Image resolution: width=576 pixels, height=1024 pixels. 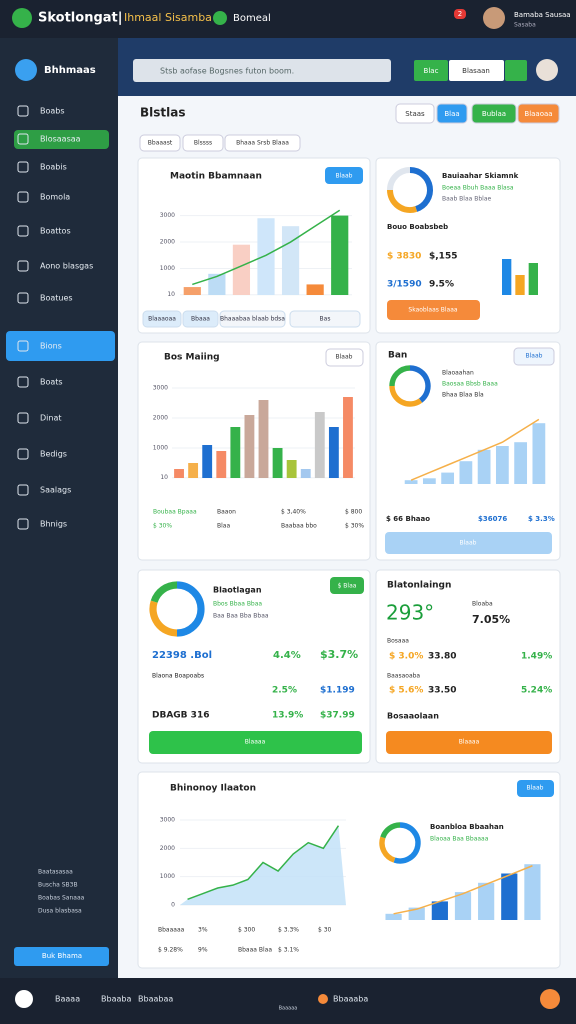 I want to click on sidebar-footer: Buscha SB3B, so click(x=58, y=885).